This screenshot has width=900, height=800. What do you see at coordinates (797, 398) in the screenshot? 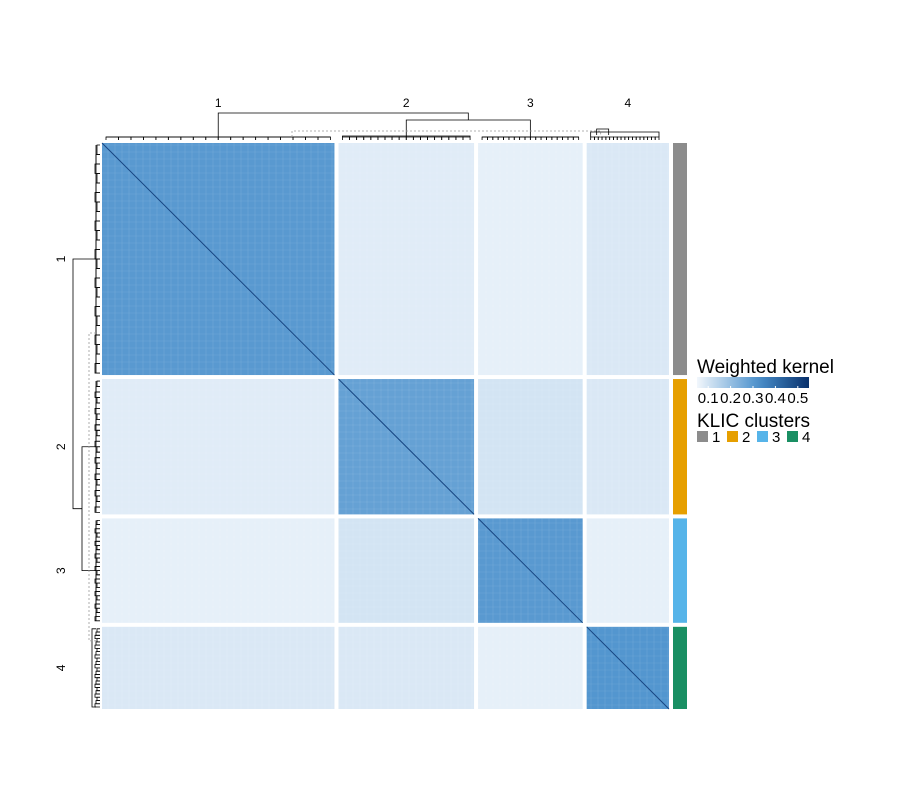
I see `color-scale-tick-label: 0.5` at bounding box center [797, 398].